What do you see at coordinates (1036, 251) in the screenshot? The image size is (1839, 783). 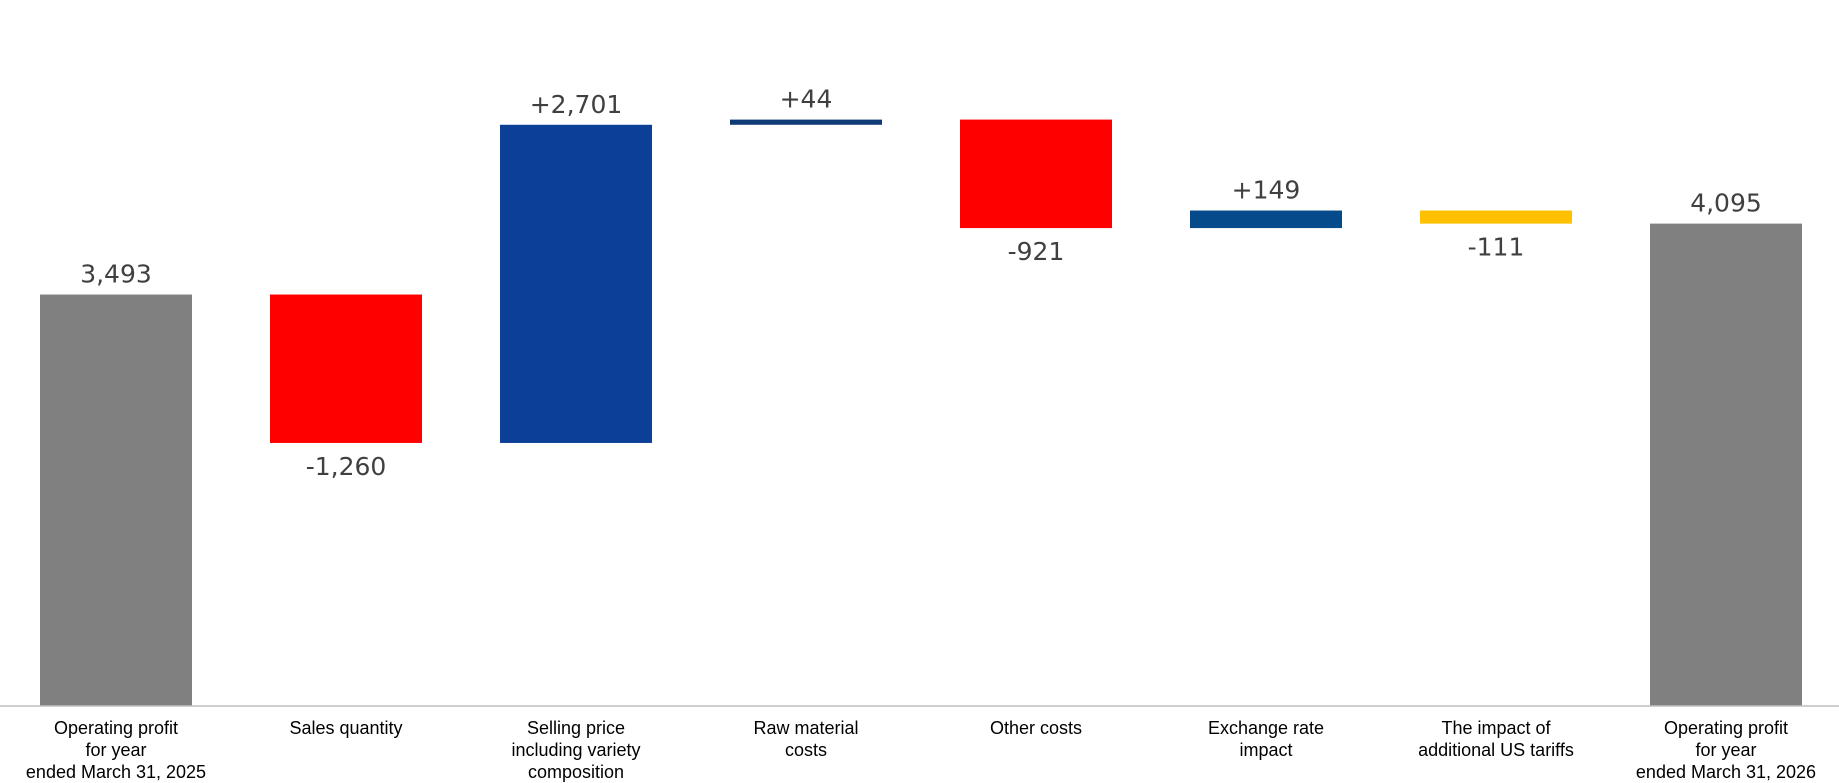 I see `value-label-5: -921` at bounding box center [1036, 251].